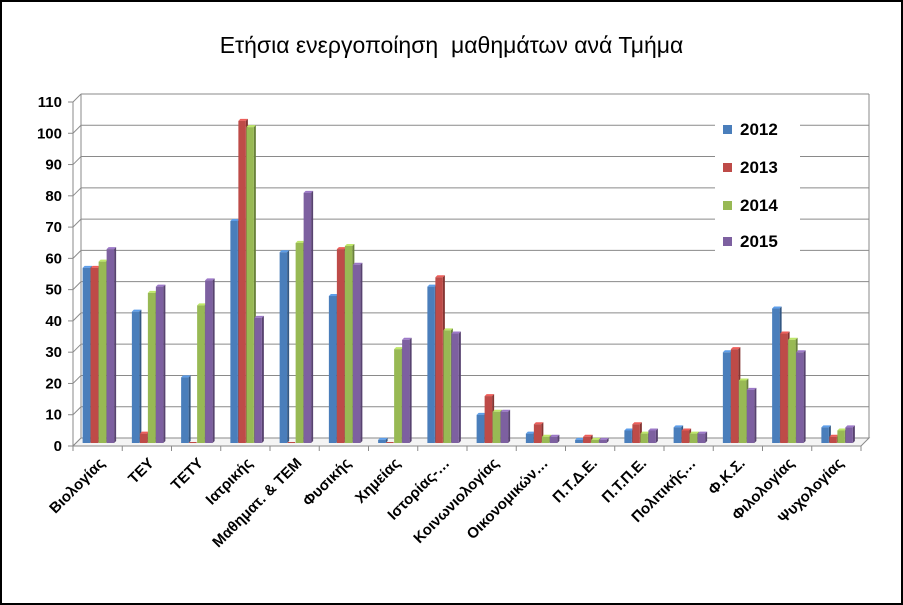  I want to click on bar-2012-7-top, so click(432, 285).